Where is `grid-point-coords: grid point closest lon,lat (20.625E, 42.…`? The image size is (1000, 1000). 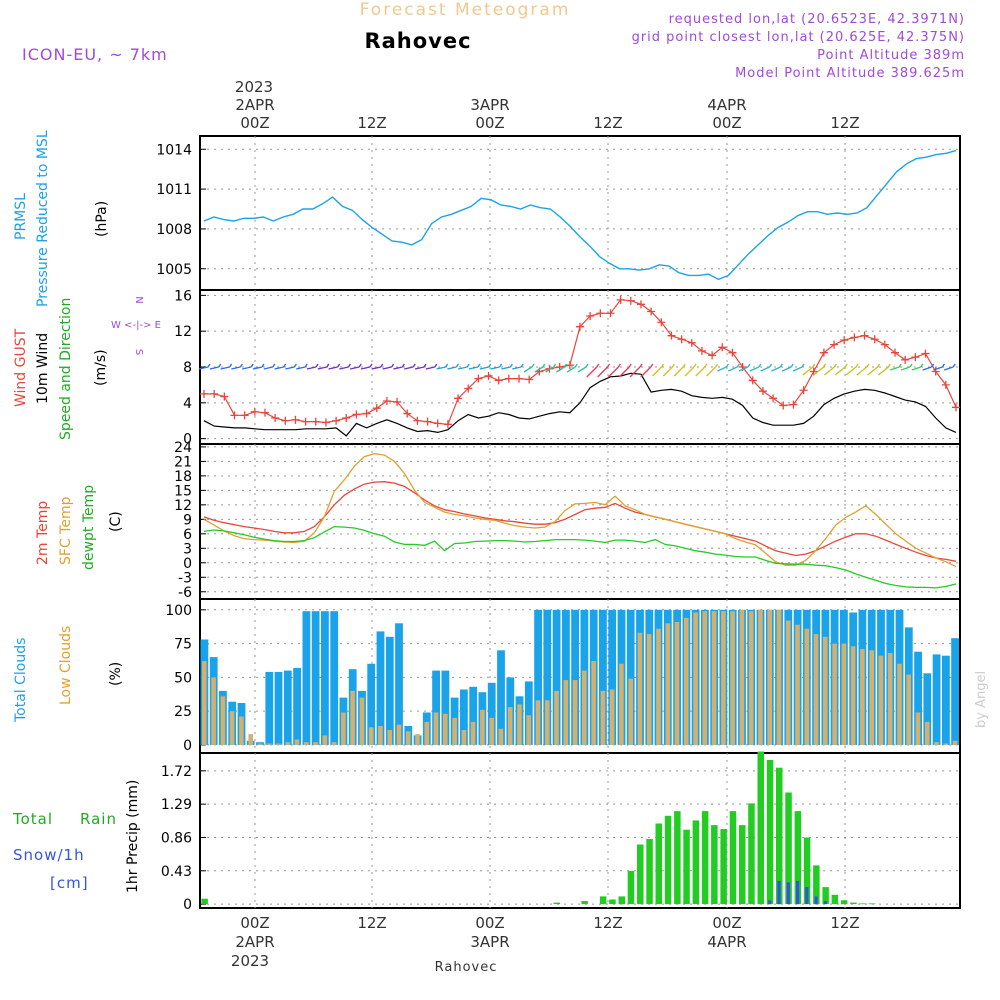
grid-point-coords: grid point closest lon,lat (20.625E, 42.… is located at coordinates (798, 37).